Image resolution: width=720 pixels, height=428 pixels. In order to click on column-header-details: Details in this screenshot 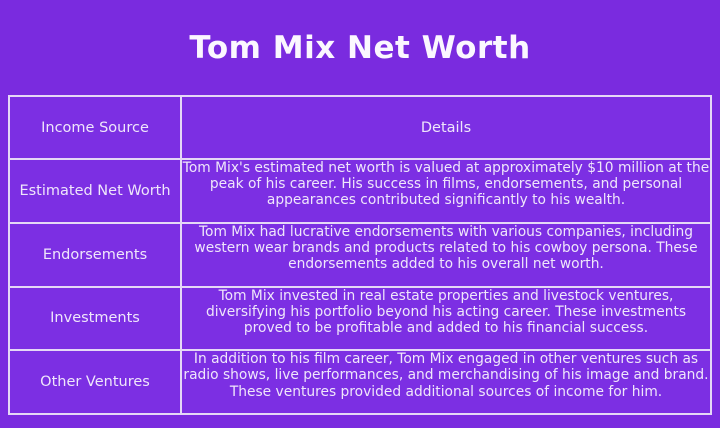, I will do `click(446, 127)`.